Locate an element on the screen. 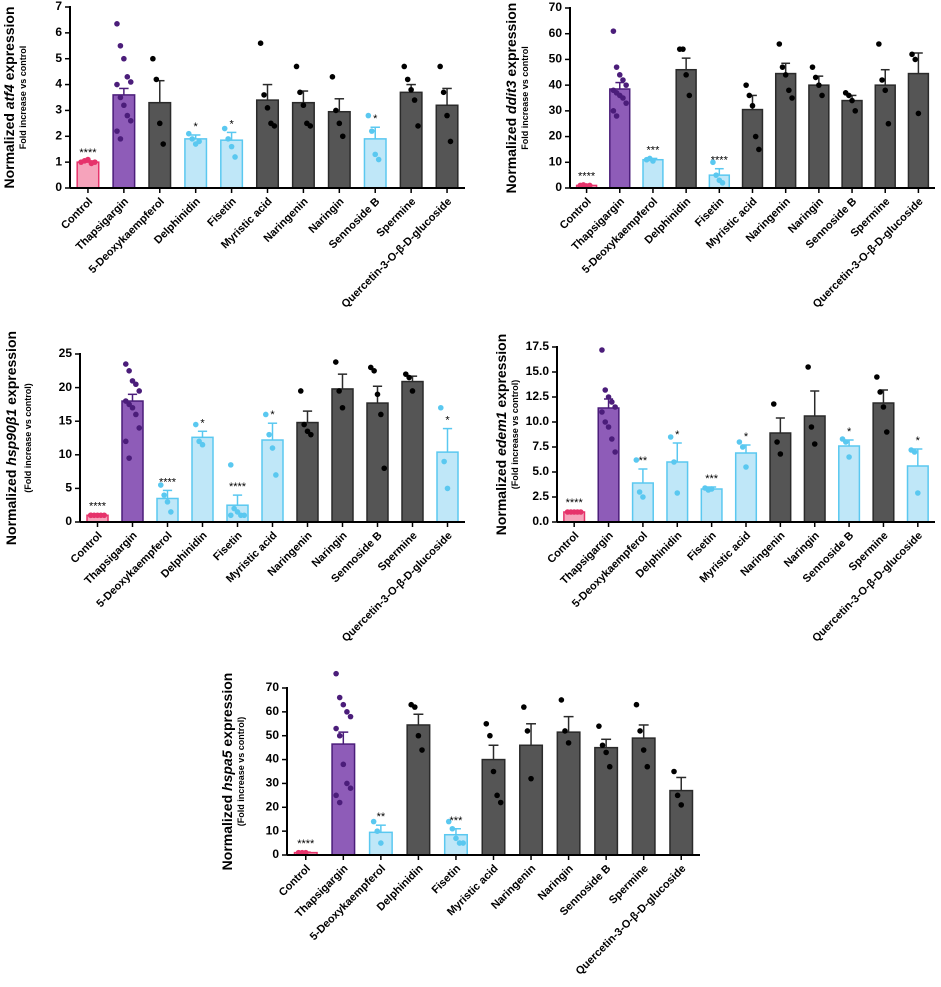  y-axis-label-part: ddit3 is located at coordinates (511, 97).